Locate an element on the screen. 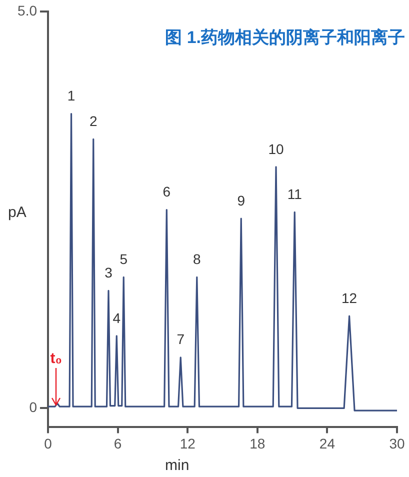 The width and height of the screenshot is (409, 477). annotation: 12 is located at coordinates (350, 298).